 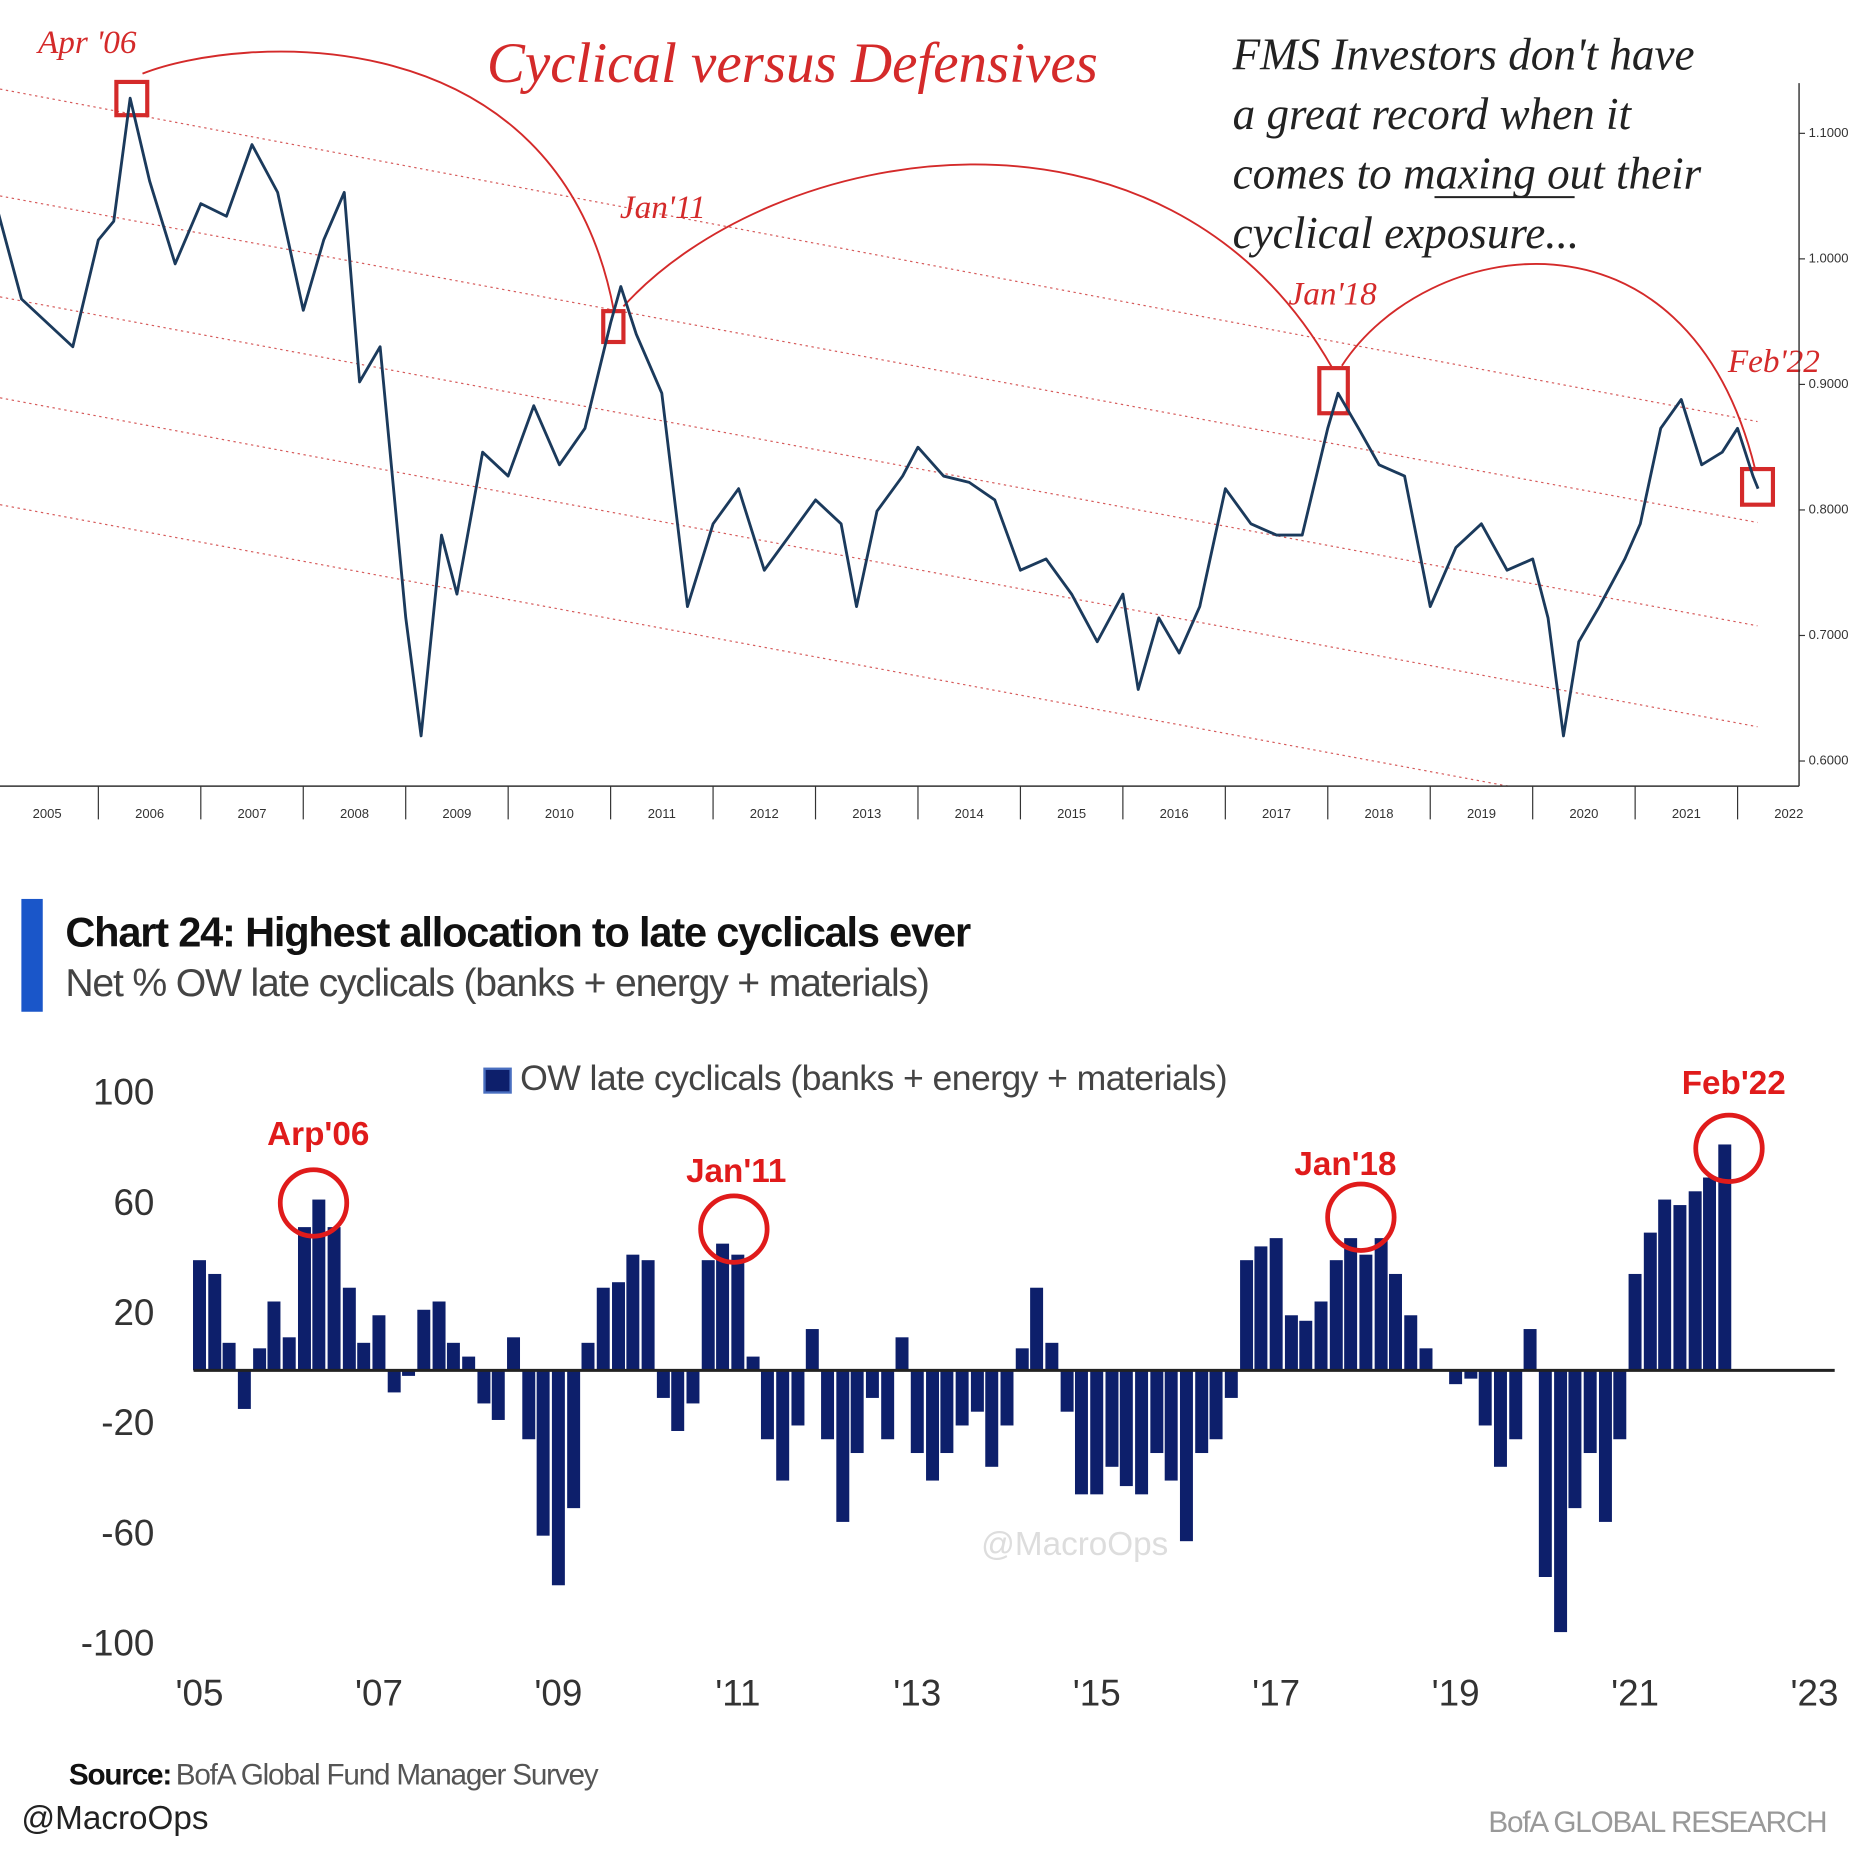 I want to click on x-tick-label: 2009, so click(x=456, y=813).